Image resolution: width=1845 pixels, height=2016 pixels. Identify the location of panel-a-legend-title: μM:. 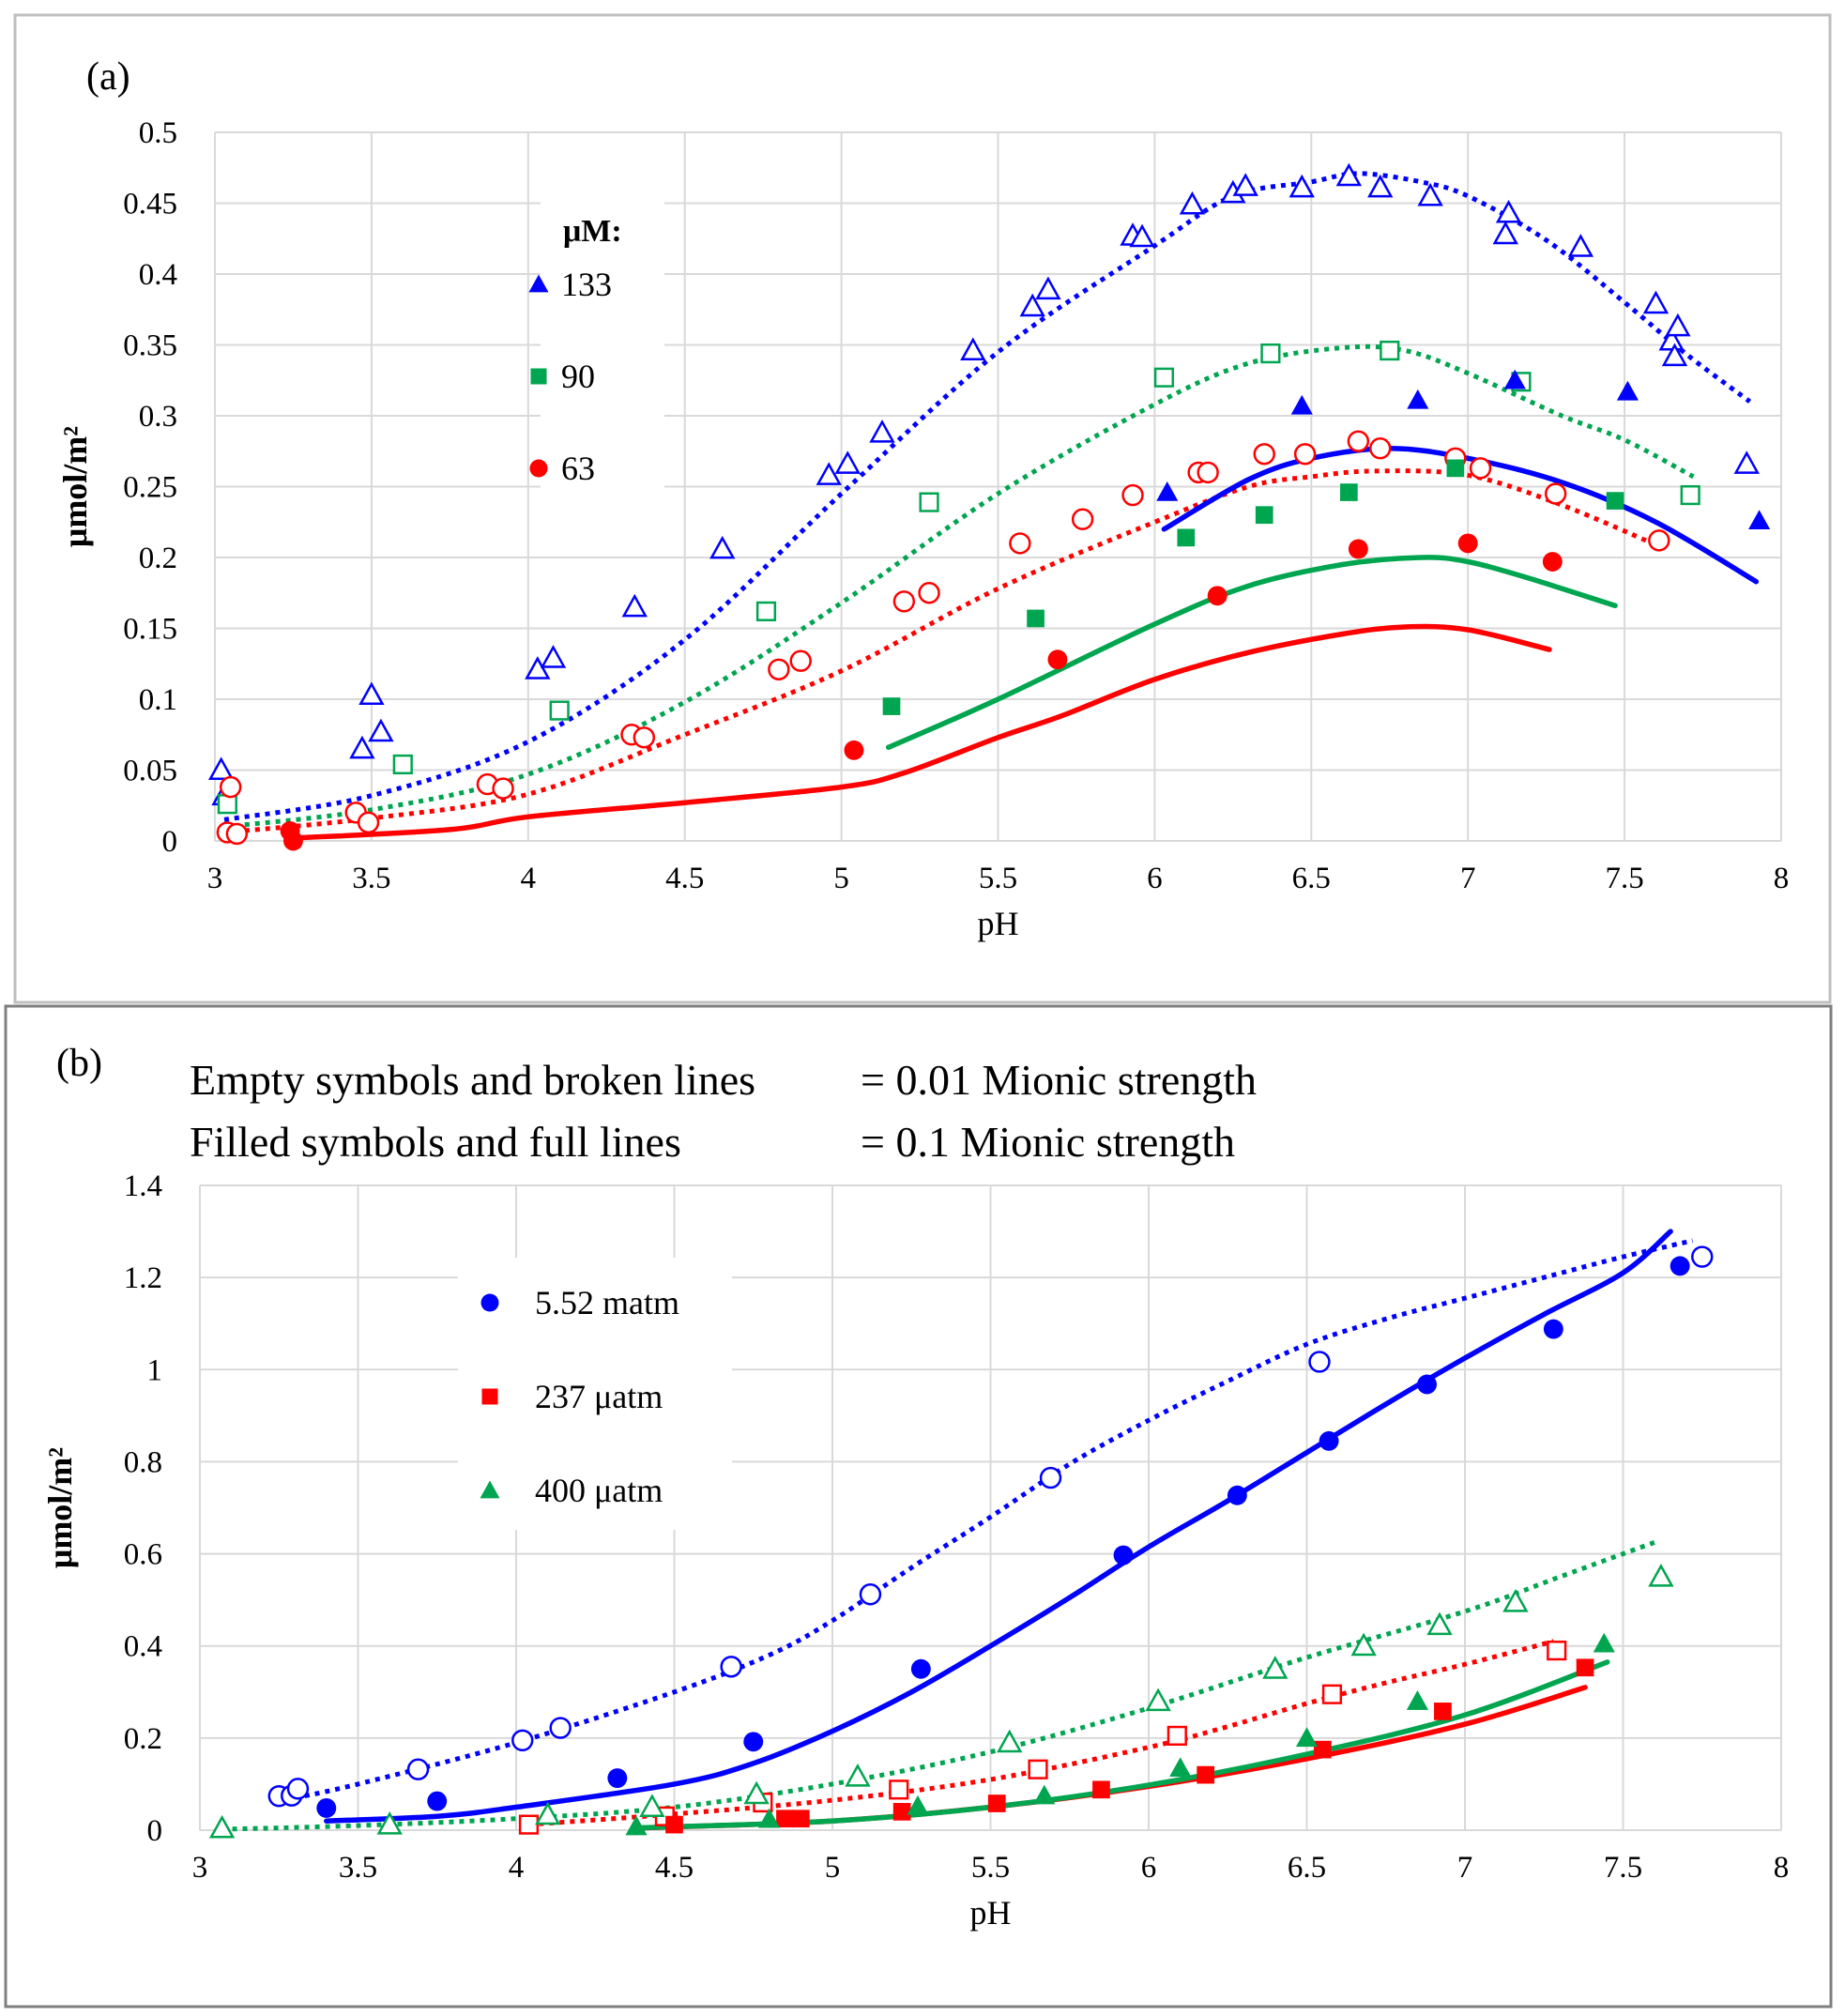
(592, 231).